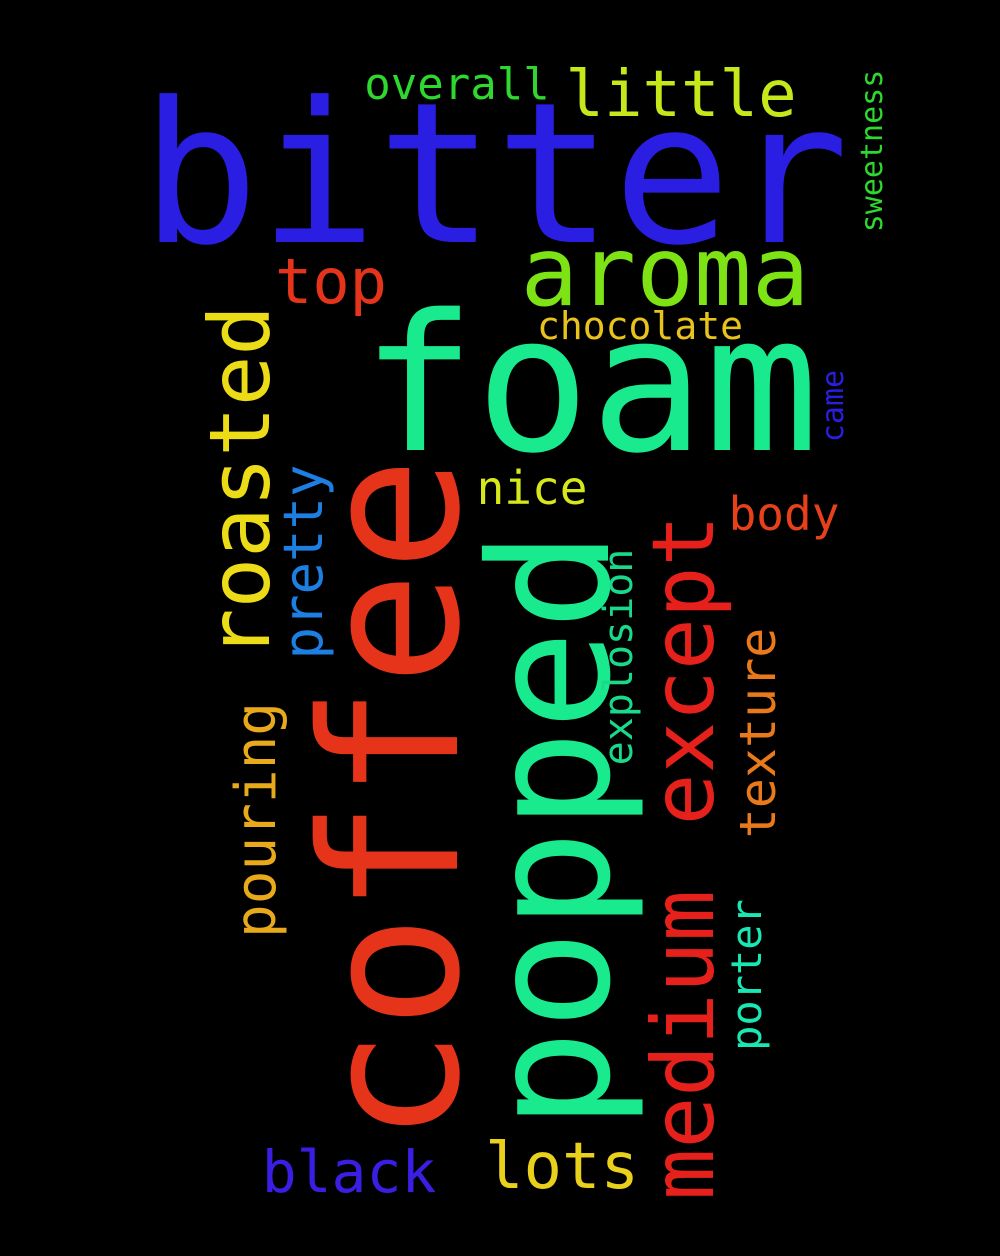 Image resolution: width=1000 pixels, height=1256 pixels. Describe the element at coordinates (640, 326) in the screenshot. I see `word-chocolate: chocolate` at that location.